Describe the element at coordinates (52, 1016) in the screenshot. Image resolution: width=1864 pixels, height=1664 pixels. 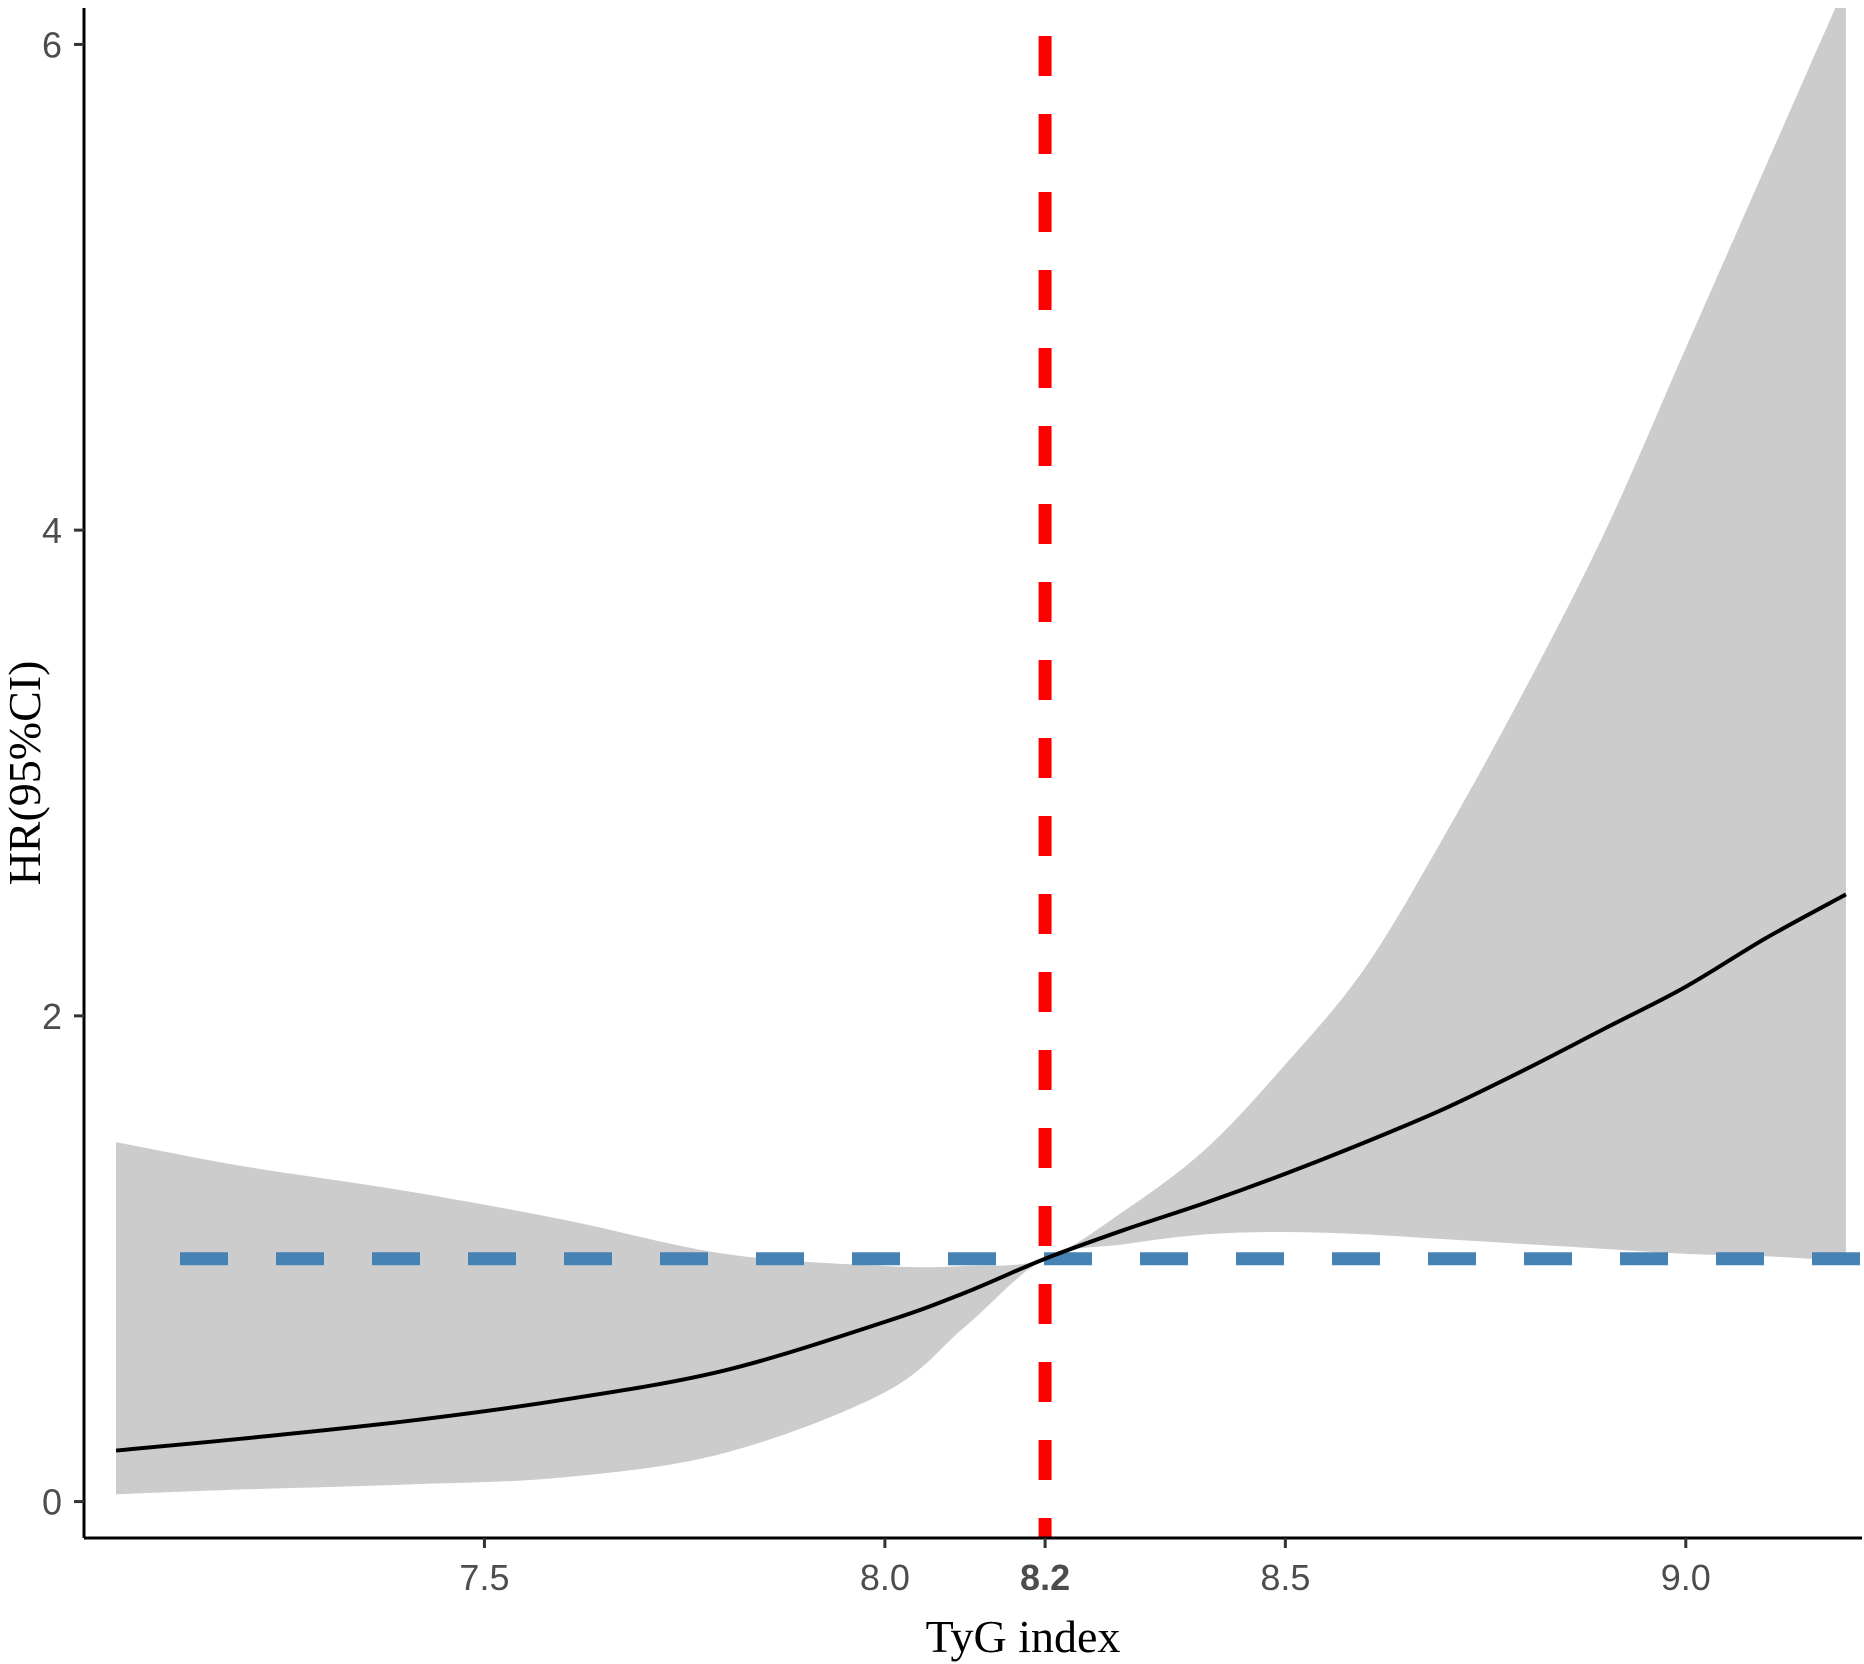
I see `y-tick-label: 2` at that location.